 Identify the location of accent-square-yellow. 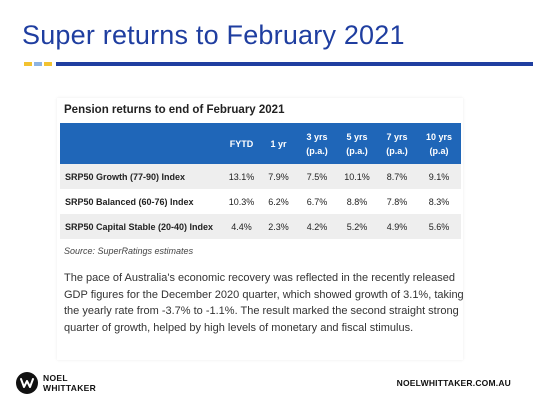
(28, 64).